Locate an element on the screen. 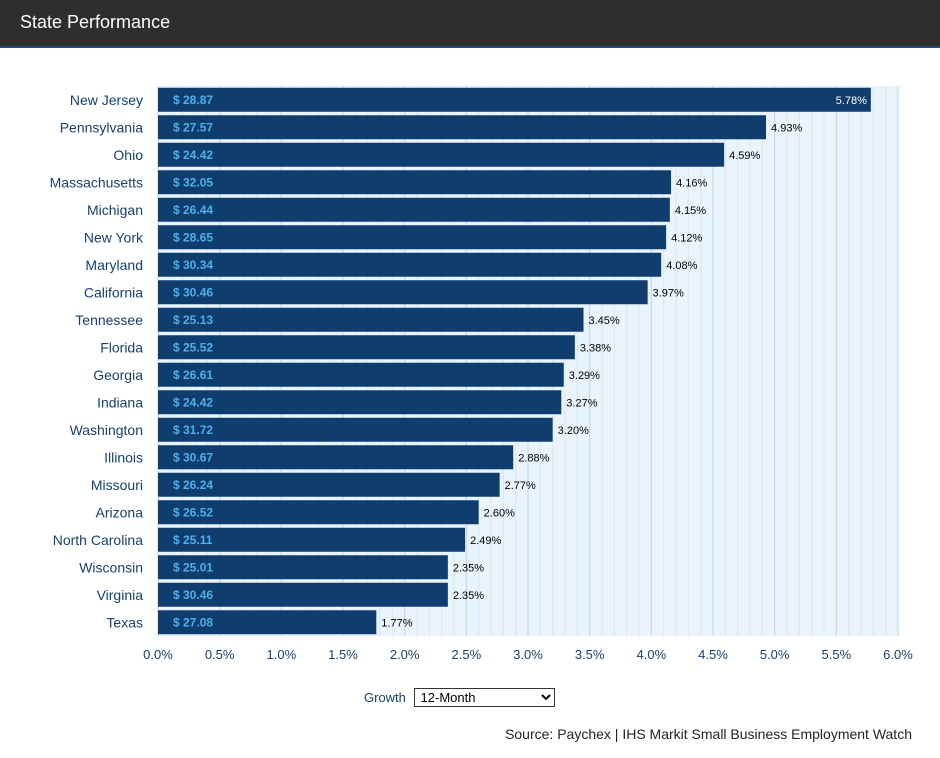 The width and height of the screenshot is (940, 758). x-tick-label: 0.0% is located at coordinates (158, 654).